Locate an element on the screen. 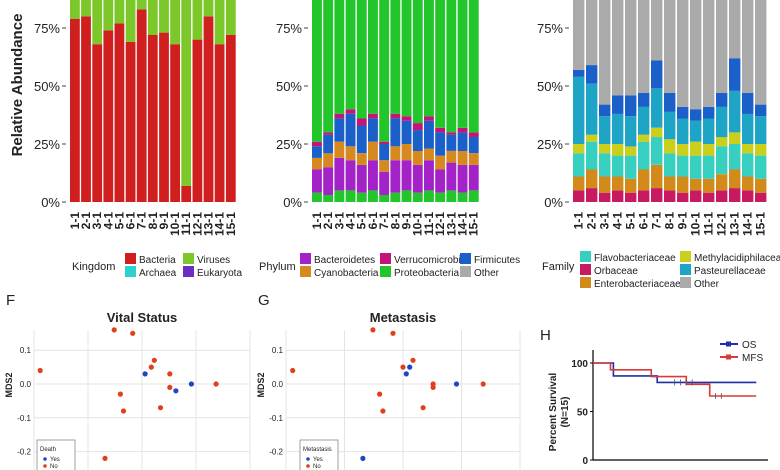 Image resolution: width=780 pixels, height=470 pixels. x-tick-label: 10-1 is located at coordinates (696, 224).